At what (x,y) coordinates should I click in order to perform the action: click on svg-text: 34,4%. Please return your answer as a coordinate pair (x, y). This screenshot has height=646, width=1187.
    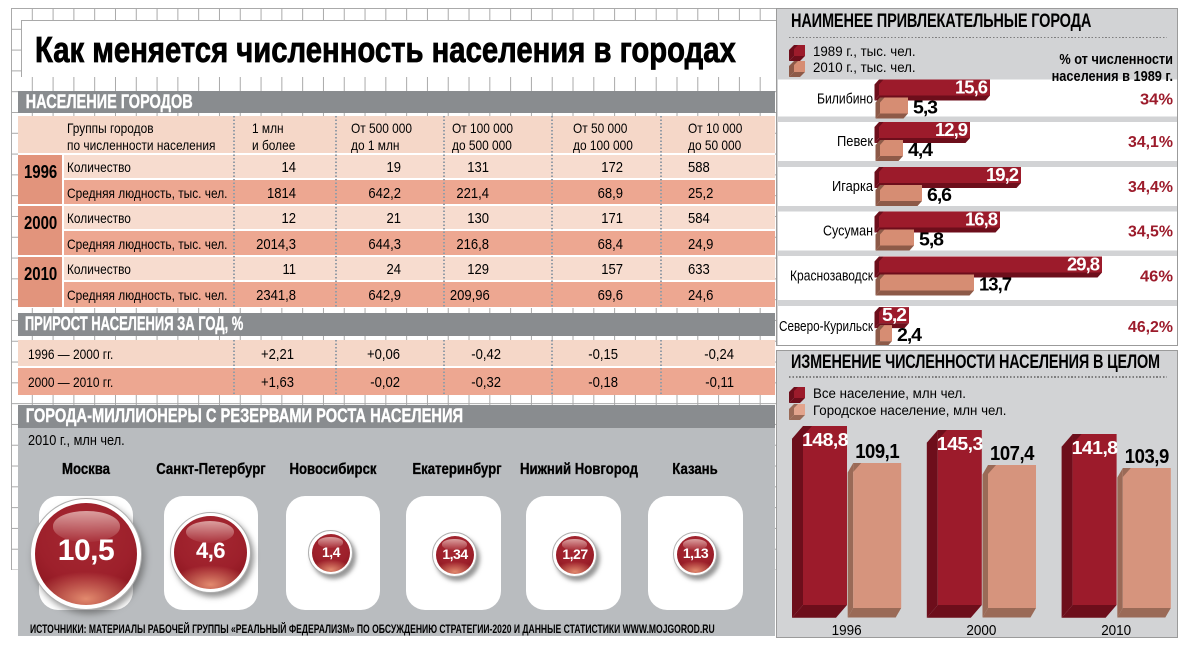
    Looking at the image, I should click on (1150, 187).